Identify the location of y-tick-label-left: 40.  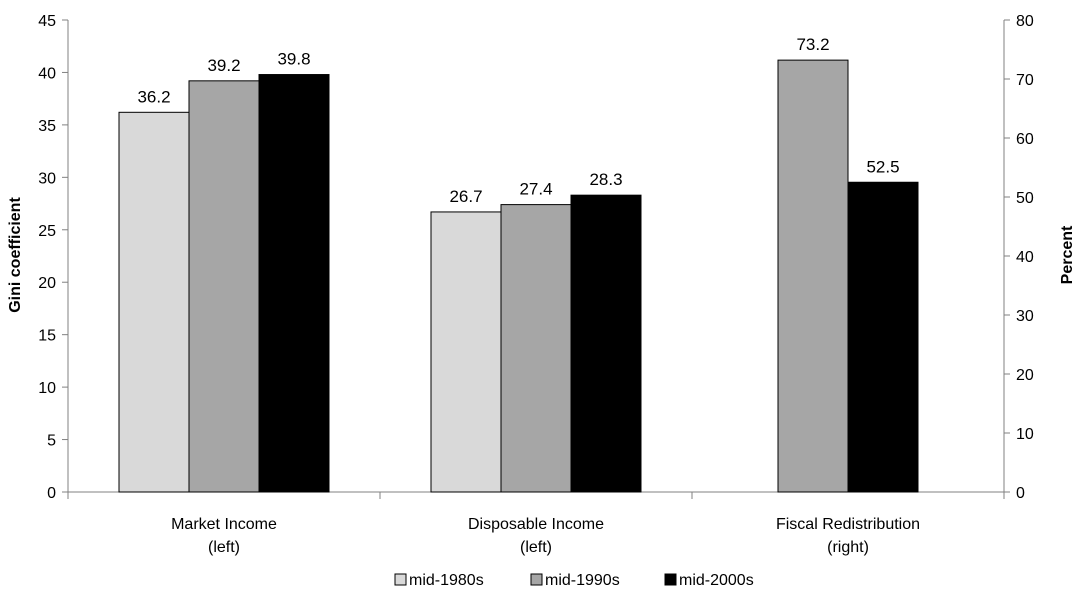
(47, 73).